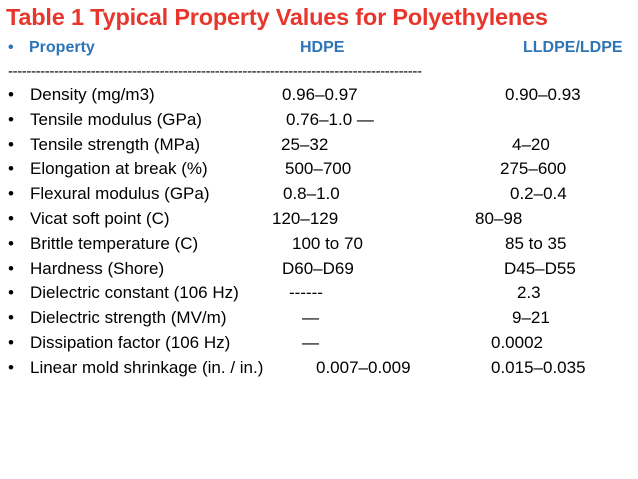 The image size is (638, 479). I want to click on table-row: • Flexural modulus (GPa) 0.8–1.0 0.2–0.4, so click(319, 196).